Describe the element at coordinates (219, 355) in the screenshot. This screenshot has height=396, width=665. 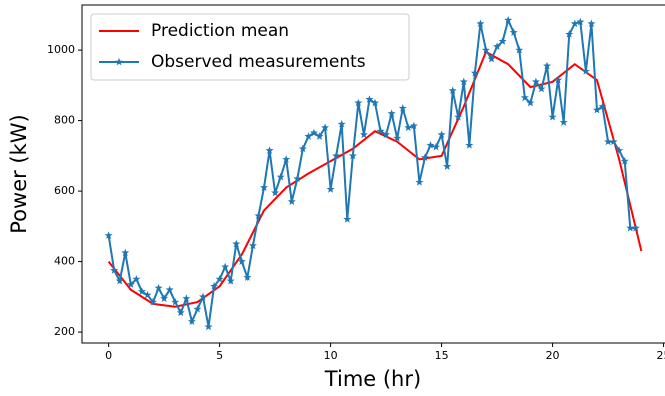
I see `x-tick-label: 5` at that location.